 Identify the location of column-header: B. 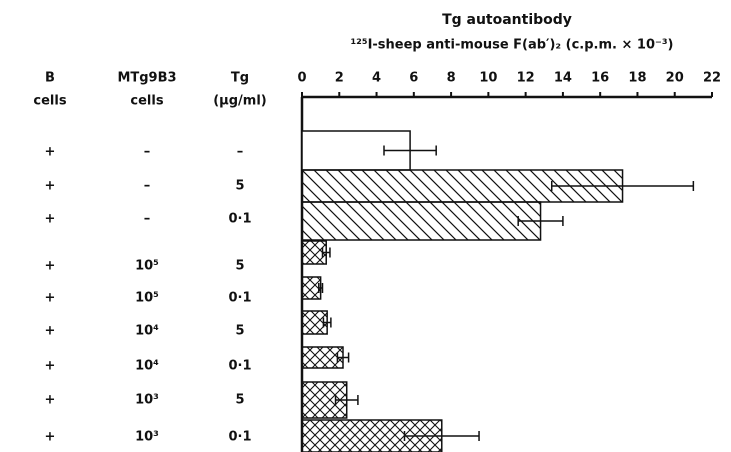
(50, 78).